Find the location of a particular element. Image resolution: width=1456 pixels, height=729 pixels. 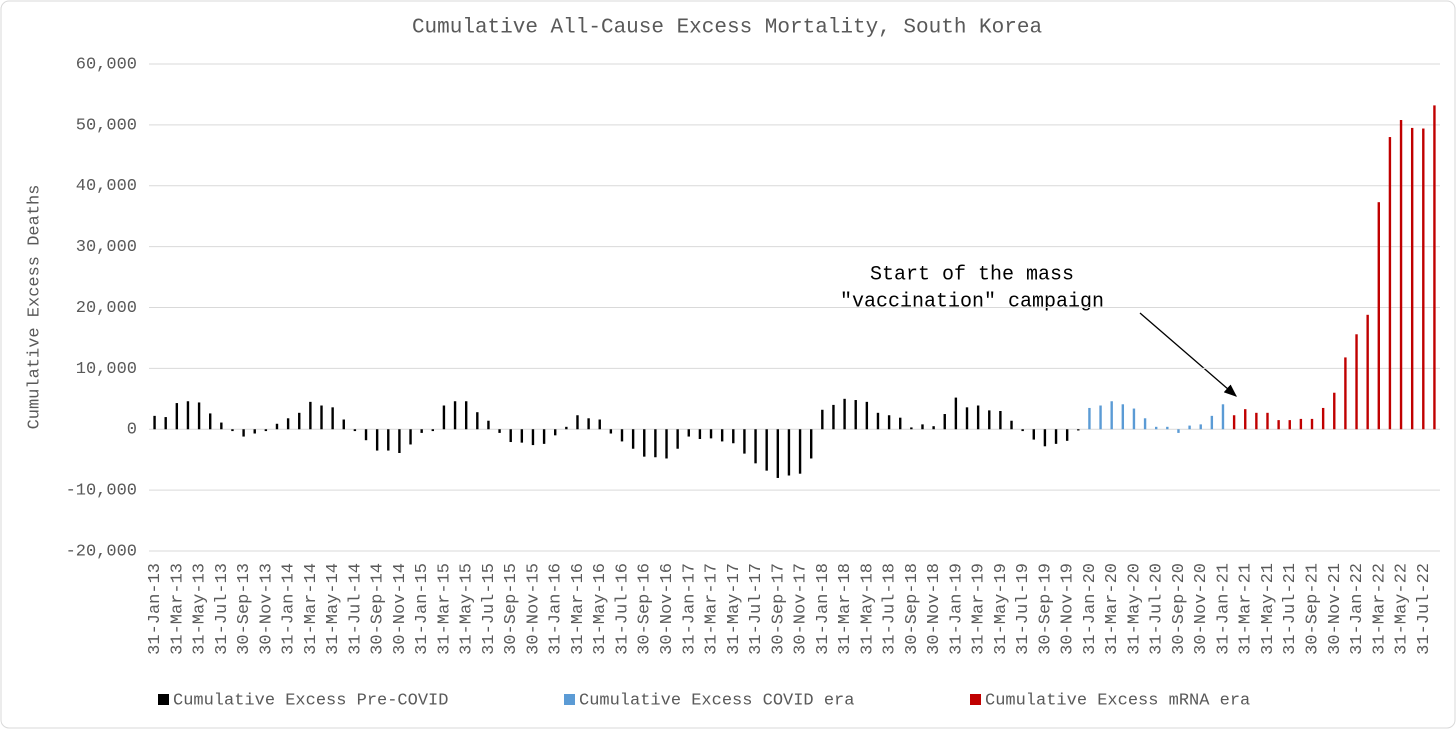

x-tick-label: 31-May-19 is located at coordinates (1001, 609).